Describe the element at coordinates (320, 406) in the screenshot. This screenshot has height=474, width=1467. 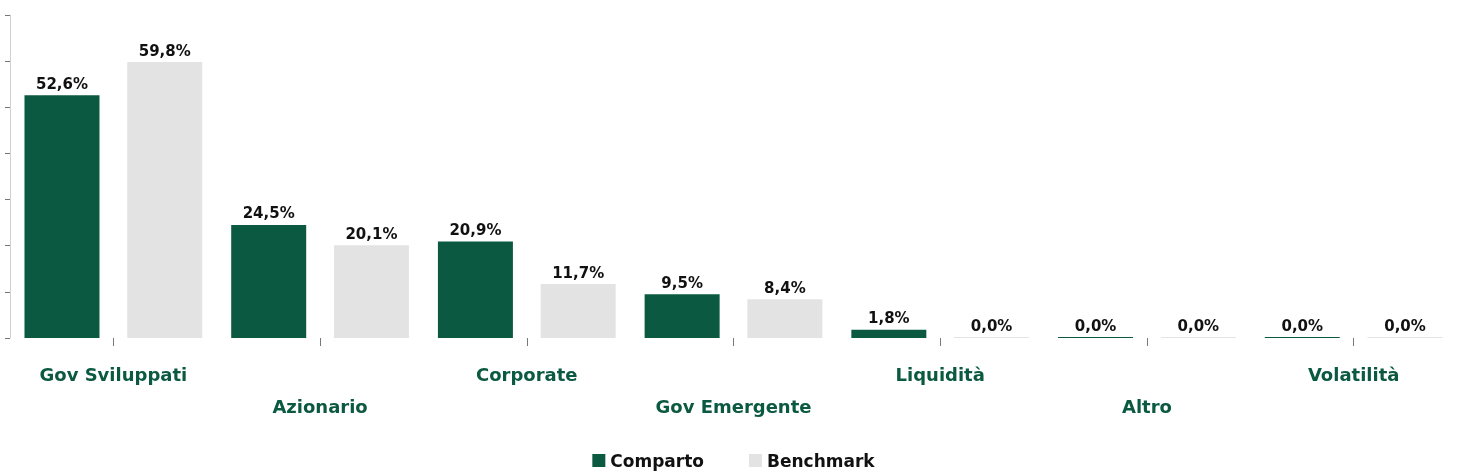
I see `x-tick-label: Azionario` at that location.